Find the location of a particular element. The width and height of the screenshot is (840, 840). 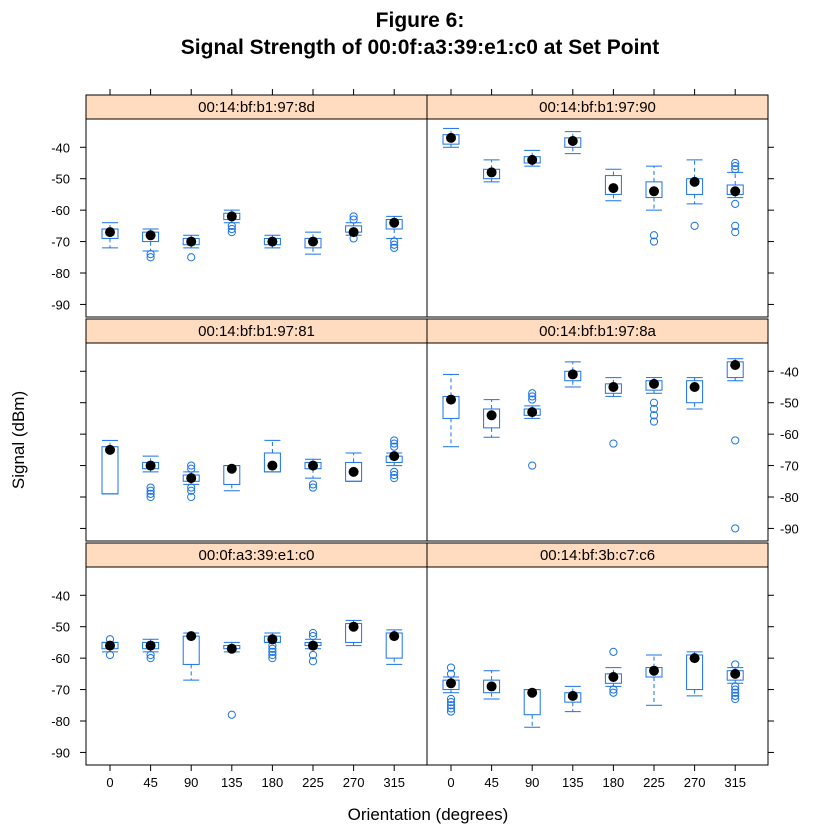

y-tick-label: -80 is located at coordinates (60, 273).